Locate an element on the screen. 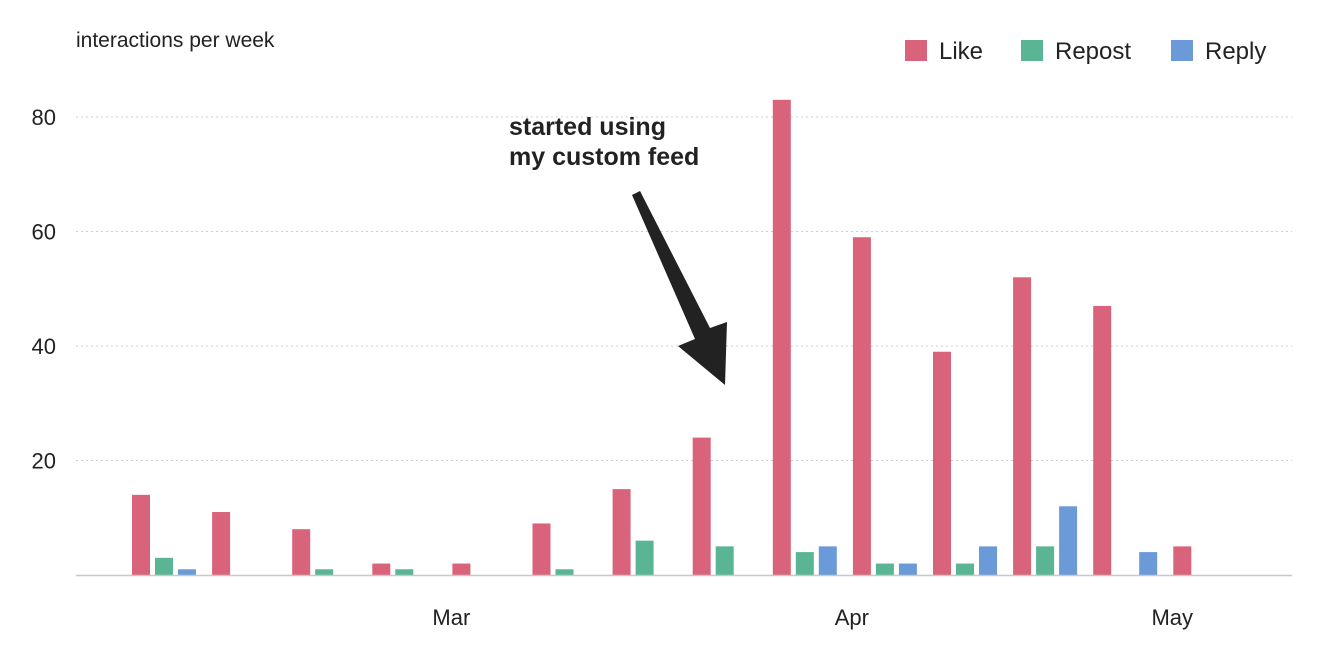  legend-label-reply: Reply is located at coordinates (1235, 51).